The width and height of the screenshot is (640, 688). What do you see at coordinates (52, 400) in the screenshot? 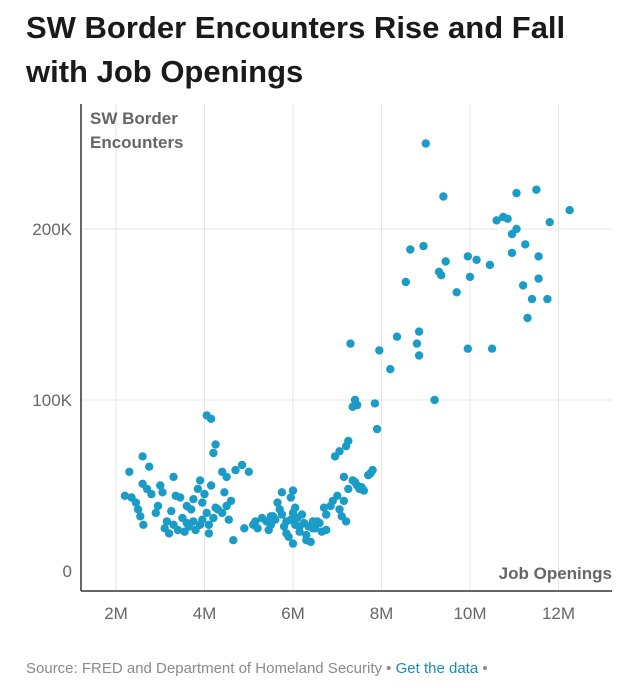
I see `y-tick-label-1: 100K` at bounding box center [52, 400].